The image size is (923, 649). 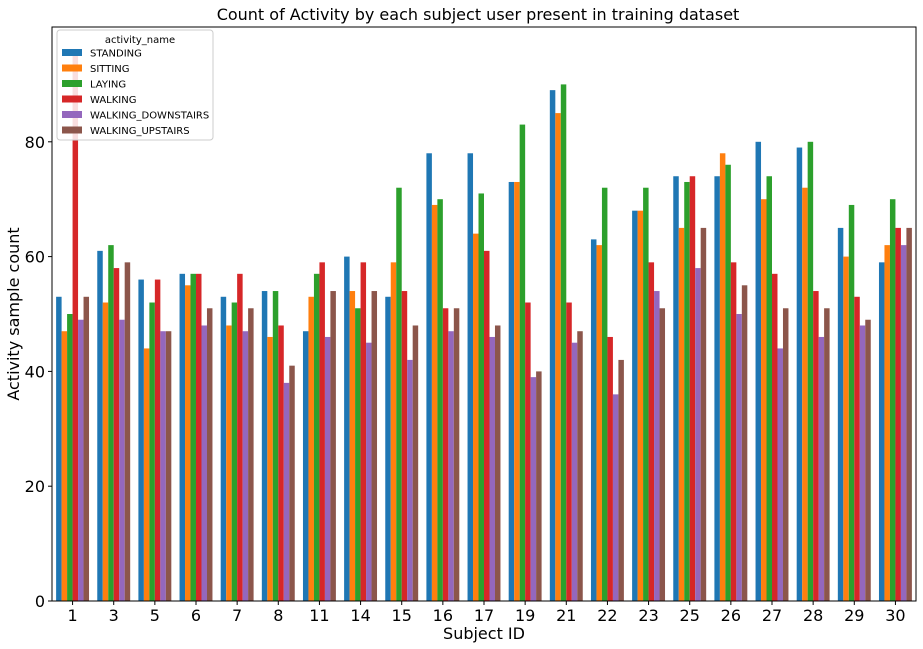 I want to click on x-tick-label: 16, so click(x=443, y=615).